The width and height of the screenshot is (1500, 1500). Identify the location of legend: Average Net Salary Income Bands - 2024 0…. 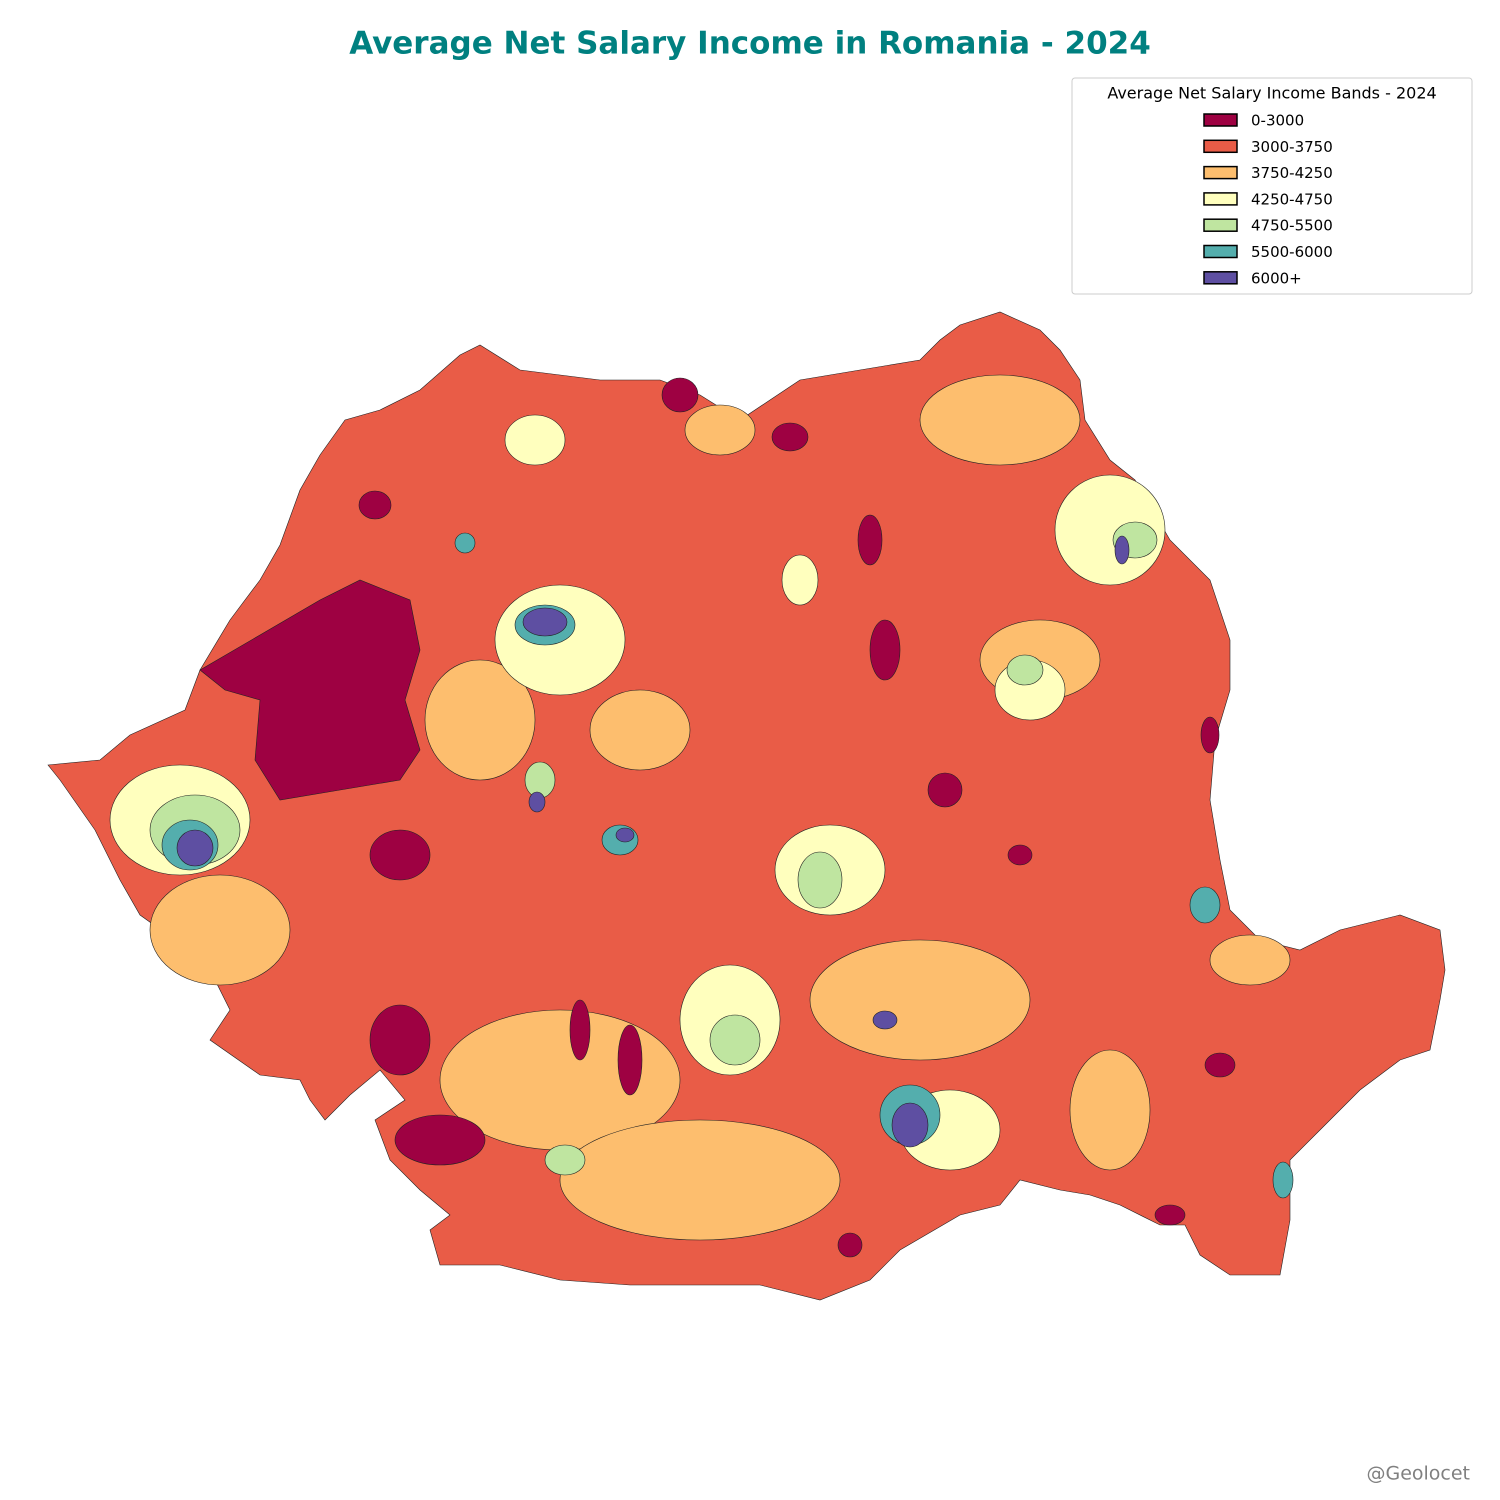
(1272, 186).